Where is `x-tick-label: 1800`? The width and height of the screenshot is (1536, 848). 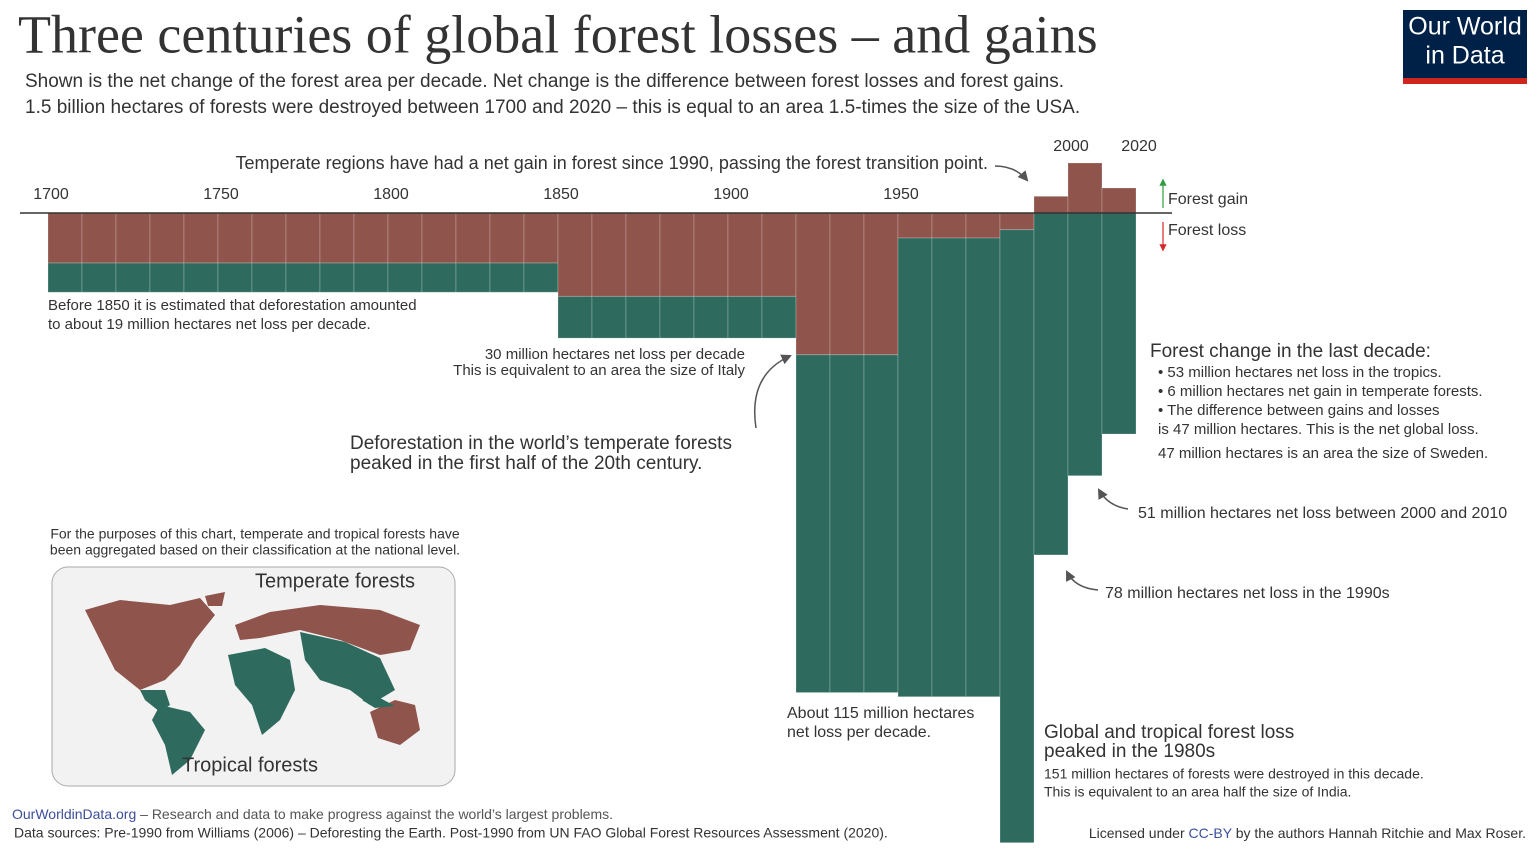 x-tick-label: 1800 is located at coordinates (391, 194).